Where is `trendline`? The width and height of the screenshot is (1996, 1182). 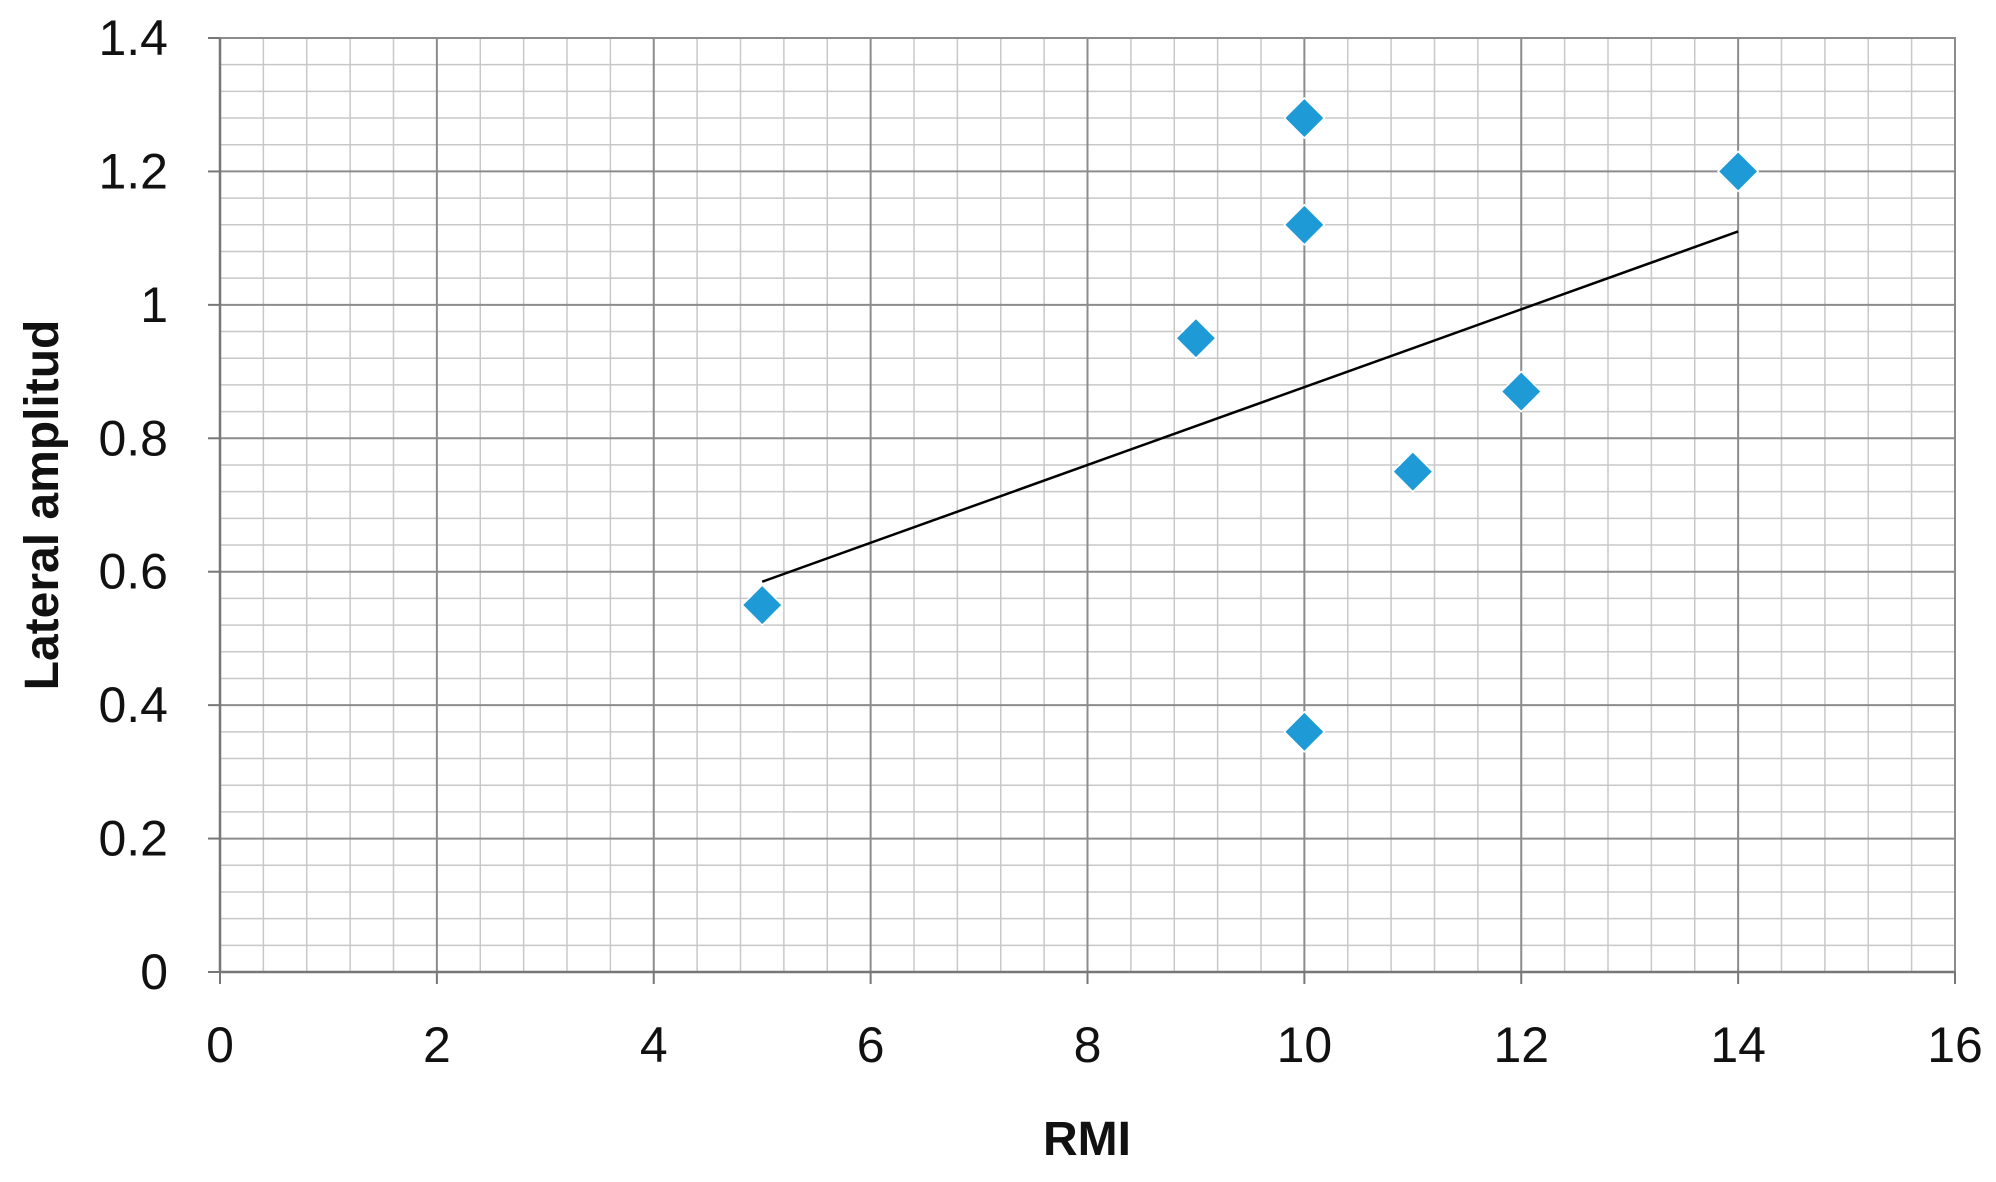
trendline is located at coordinates (1250, 406).